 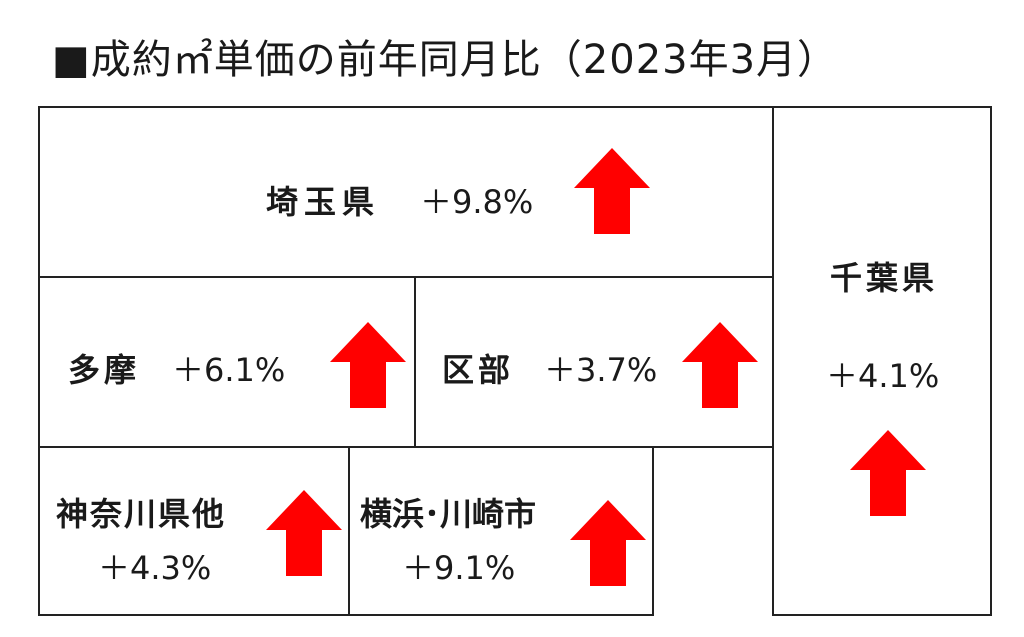 I want to click on region-value-saitama: ＋9.8%, so click(x=477, y=202).